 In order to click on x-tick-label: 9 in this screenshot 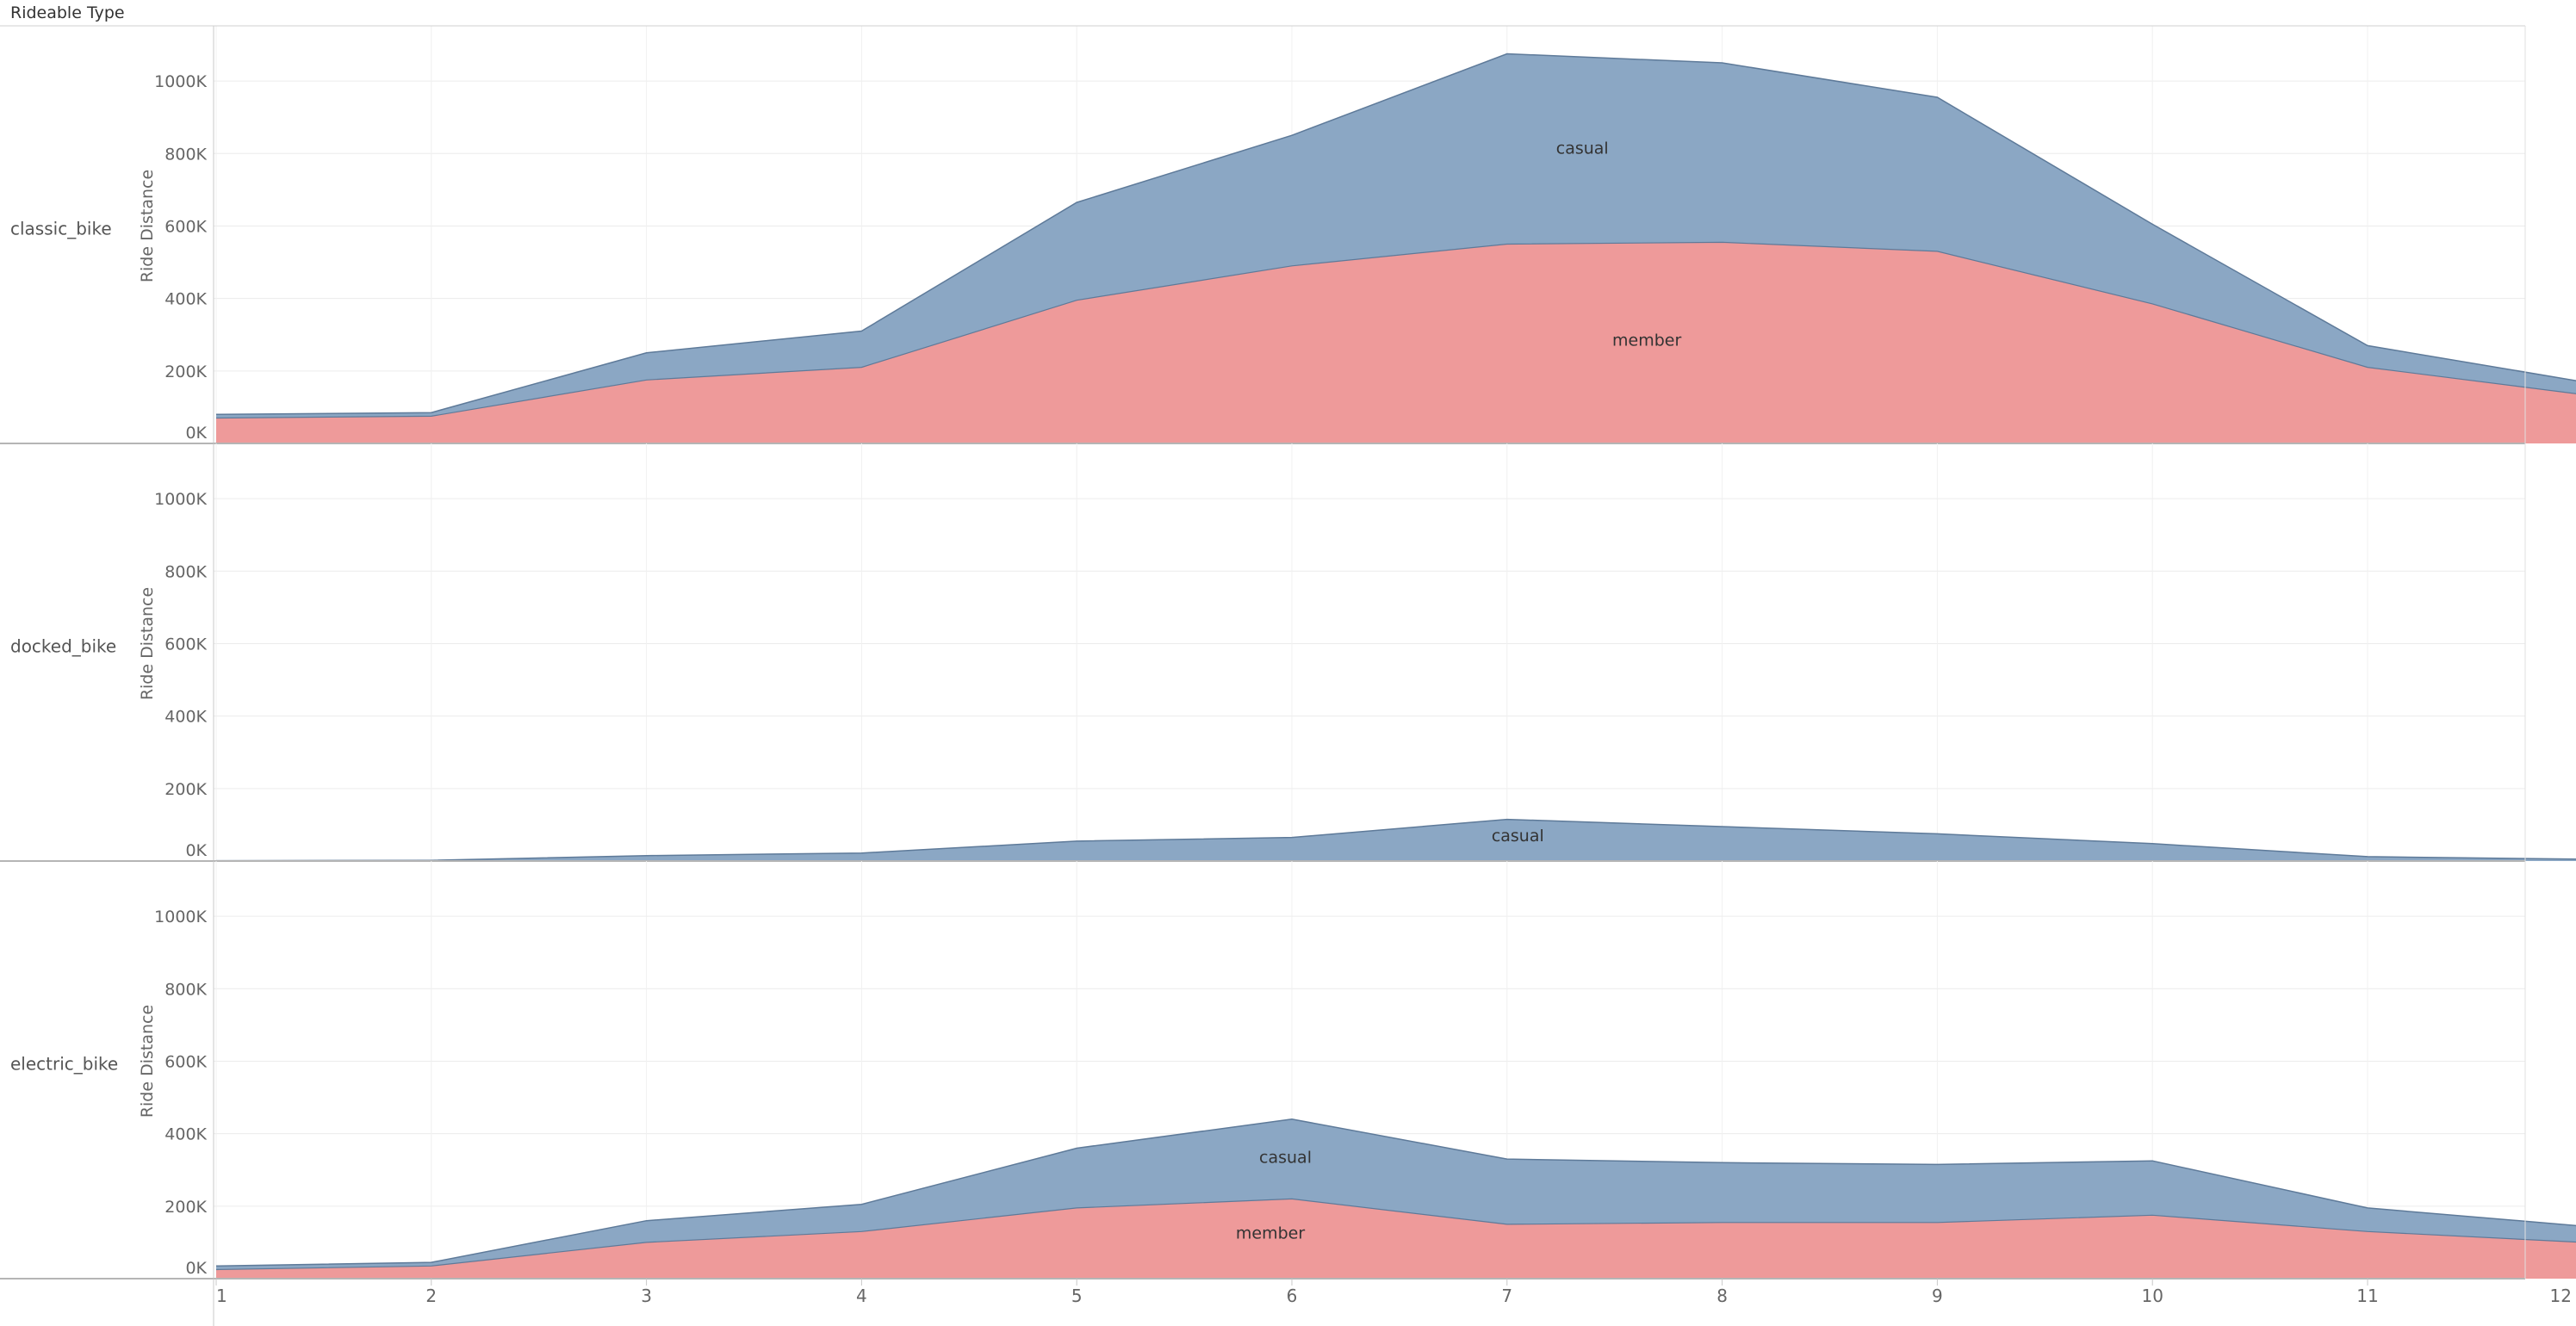, I will do `click(1938, 1296)`.